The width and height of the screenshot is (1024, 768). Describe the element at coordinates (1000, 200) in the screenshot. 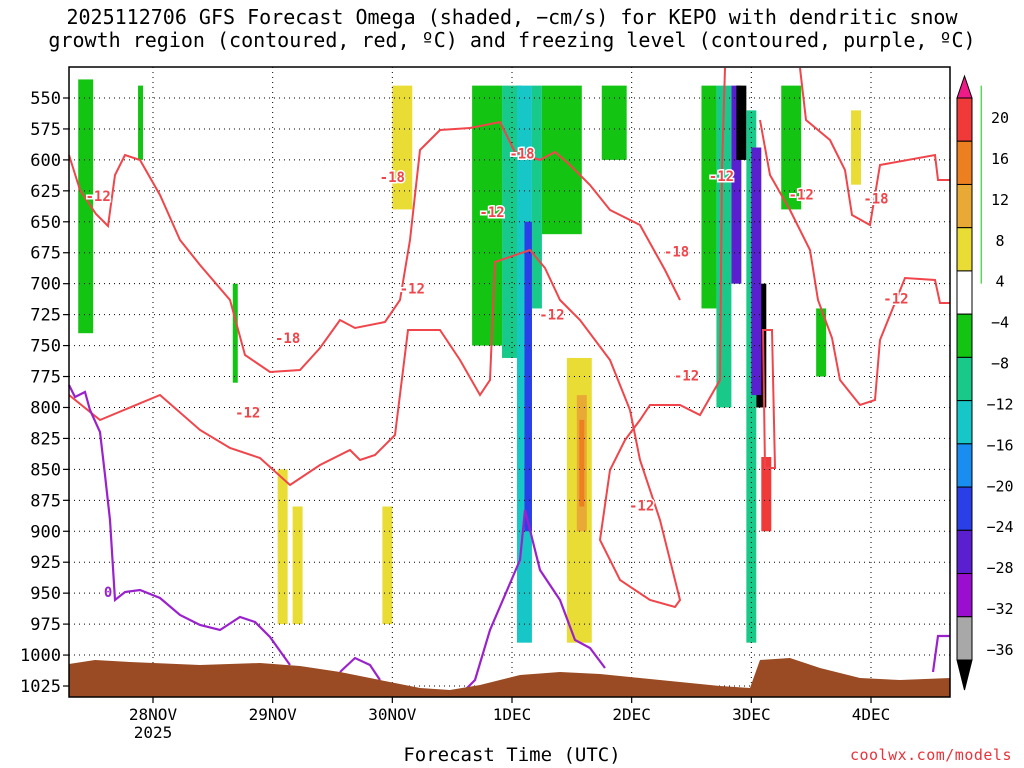

I see `colorbar-label: 12` at that location.